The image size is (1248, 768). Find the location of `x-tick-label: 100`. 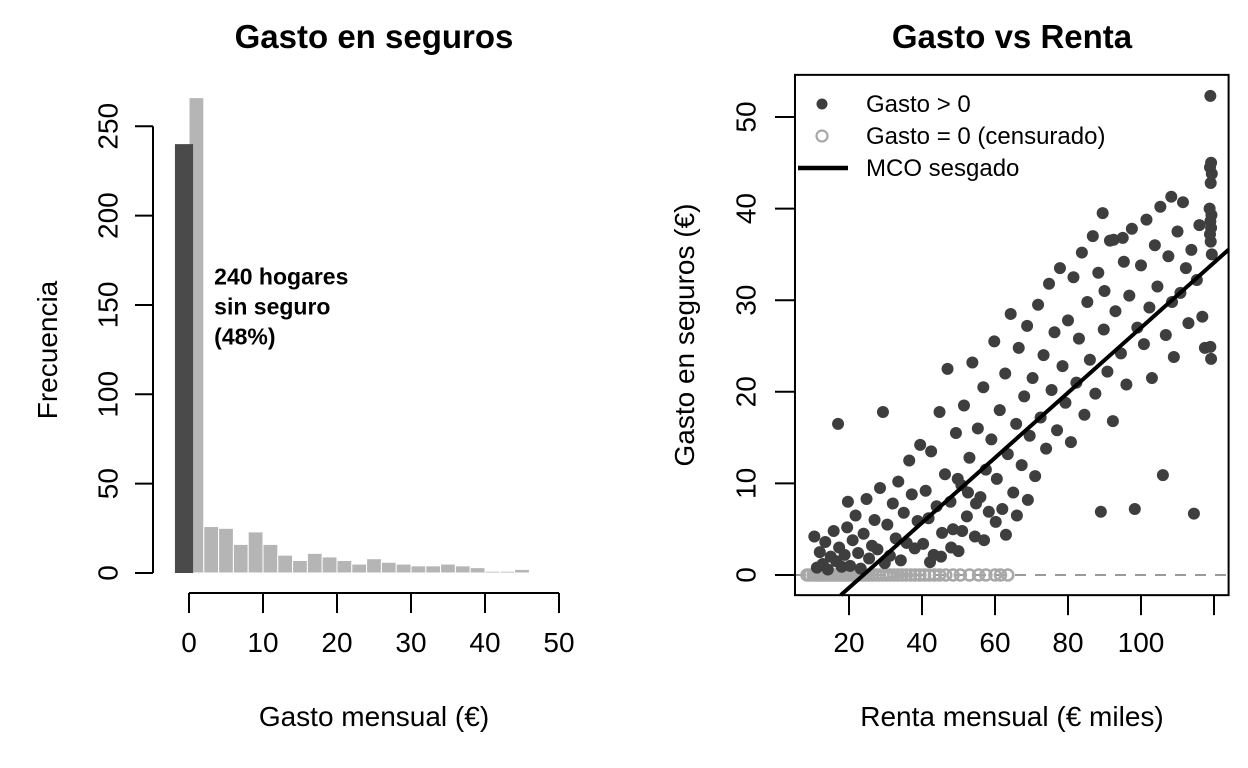

x-tick-label: 100 is located at coordinates (1141, 642).